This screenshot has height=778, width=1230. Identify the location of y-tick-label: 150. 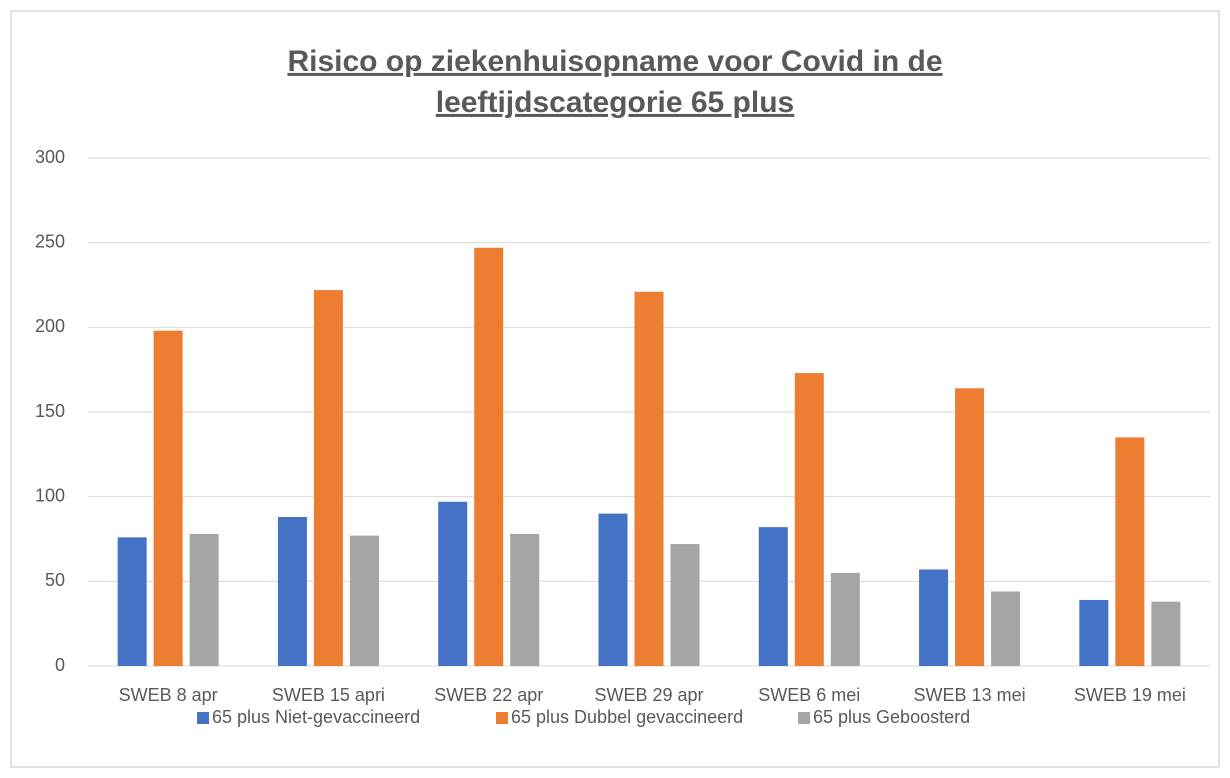
(50, 411).